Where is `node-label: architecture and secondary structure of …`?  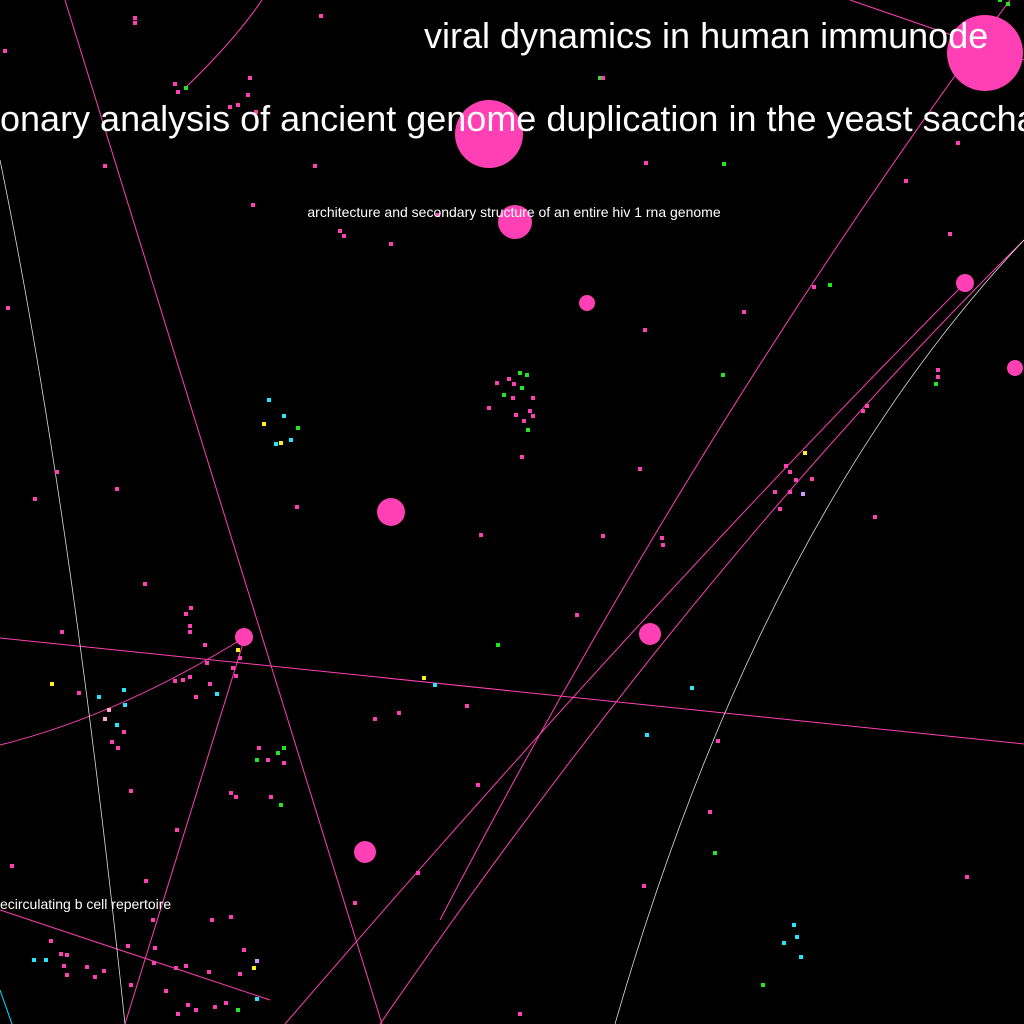
node-label: architecture and secondary structure of … is located at coordinates (513, 212).